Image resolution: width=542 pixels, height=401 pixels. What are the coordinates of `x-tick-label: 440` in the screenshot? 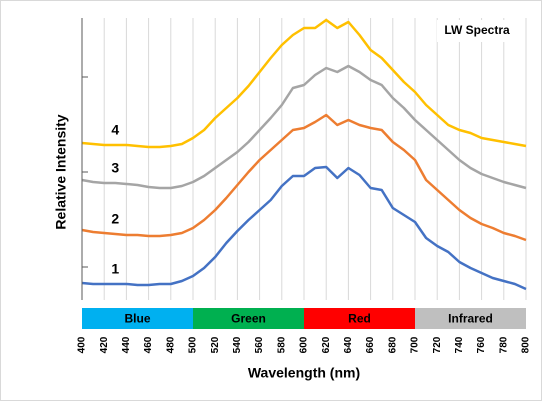 It's located at (126, 344).